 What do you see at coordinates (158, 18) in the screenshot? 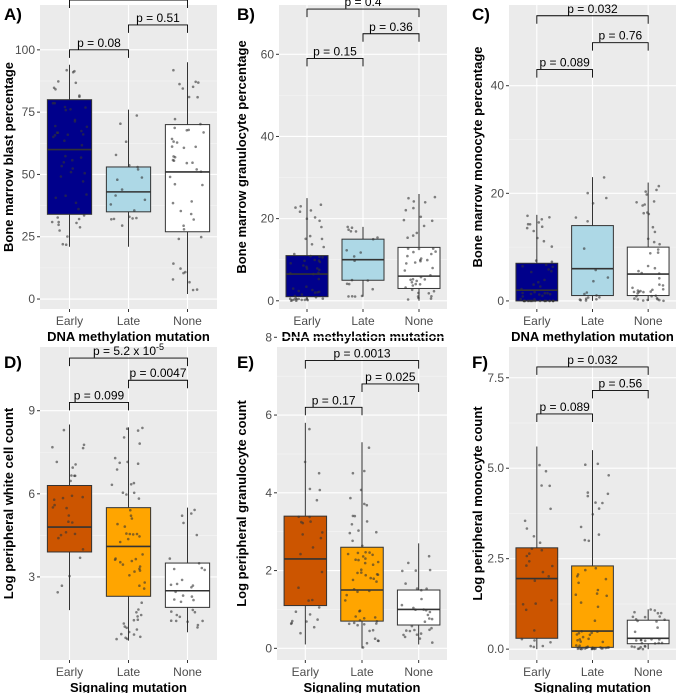
I see `p-value-label: p = 0.51` at bounding box center [158, 18].